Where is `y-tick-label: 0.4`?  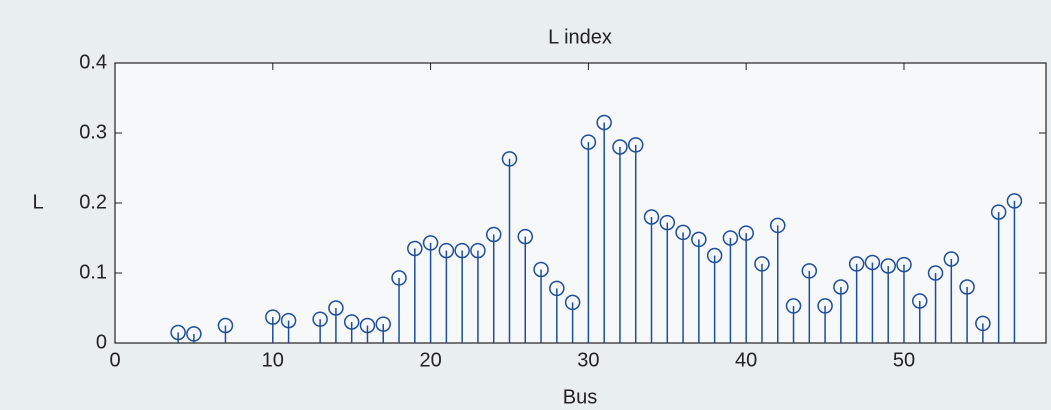
y-tick-label: 0.4 is located at coordinates (93, 62).